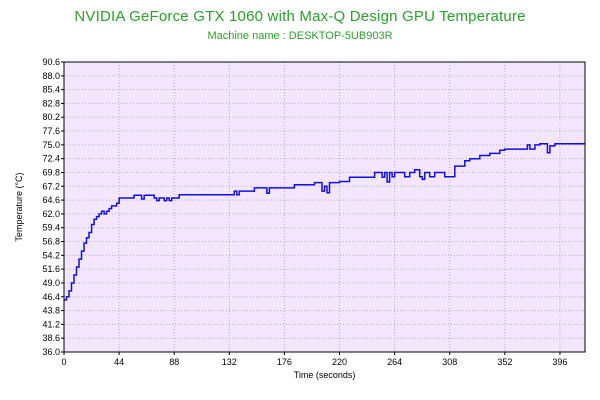 Image resolution: width=600 pixels, height=400 pixels. What do you see at coordinates (51, 76) in the screenshot?
I see `y-tick-label: 88.0` at bounding box center [51, 76].